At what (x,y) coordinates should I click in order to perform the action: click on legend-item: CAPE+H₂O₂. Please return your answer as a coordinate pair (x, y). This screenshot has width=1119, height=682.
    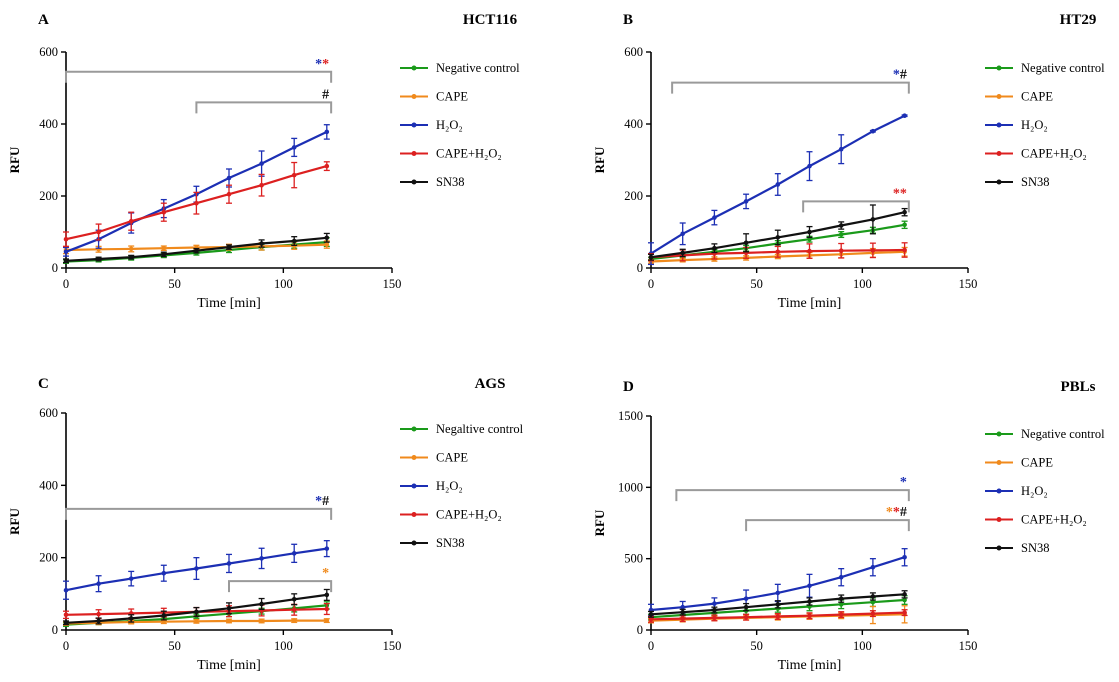
    Looking at the image, I should click on (451, 515).